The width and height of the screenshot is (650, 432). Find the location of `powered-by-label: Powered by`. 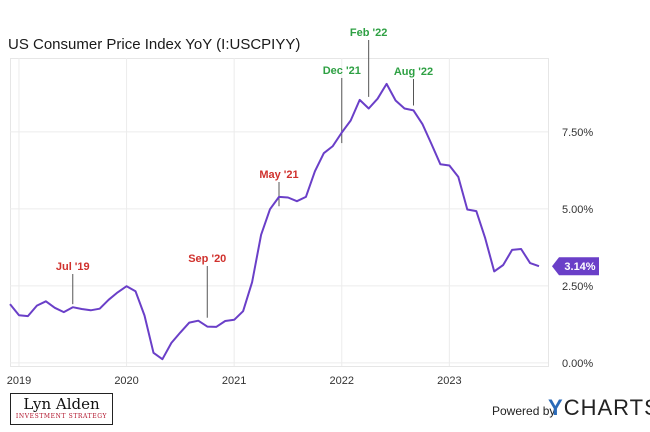

powered-by-label: Powered by is located at coordinates (524, 411).